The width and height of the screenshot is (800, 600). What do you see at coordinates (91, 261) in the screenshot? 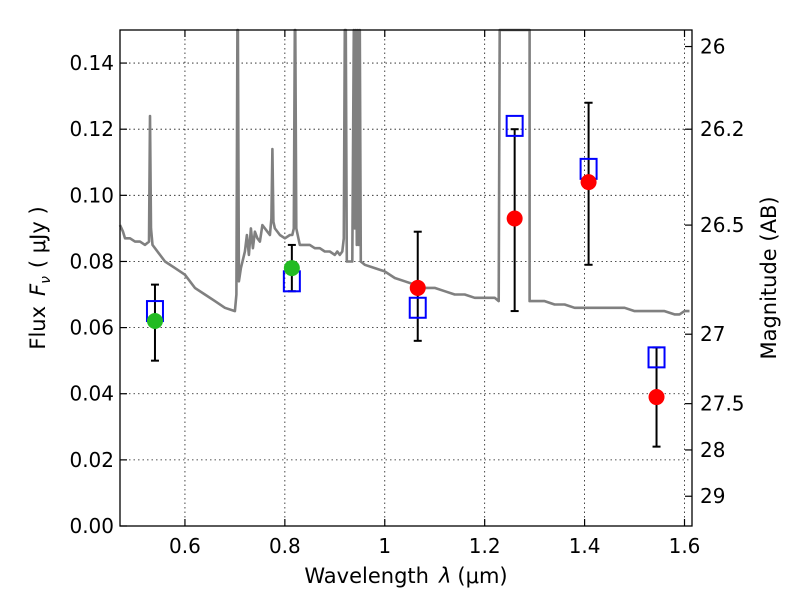
I see `y-tick-label: 0.08` at bounding box center [91, 261].